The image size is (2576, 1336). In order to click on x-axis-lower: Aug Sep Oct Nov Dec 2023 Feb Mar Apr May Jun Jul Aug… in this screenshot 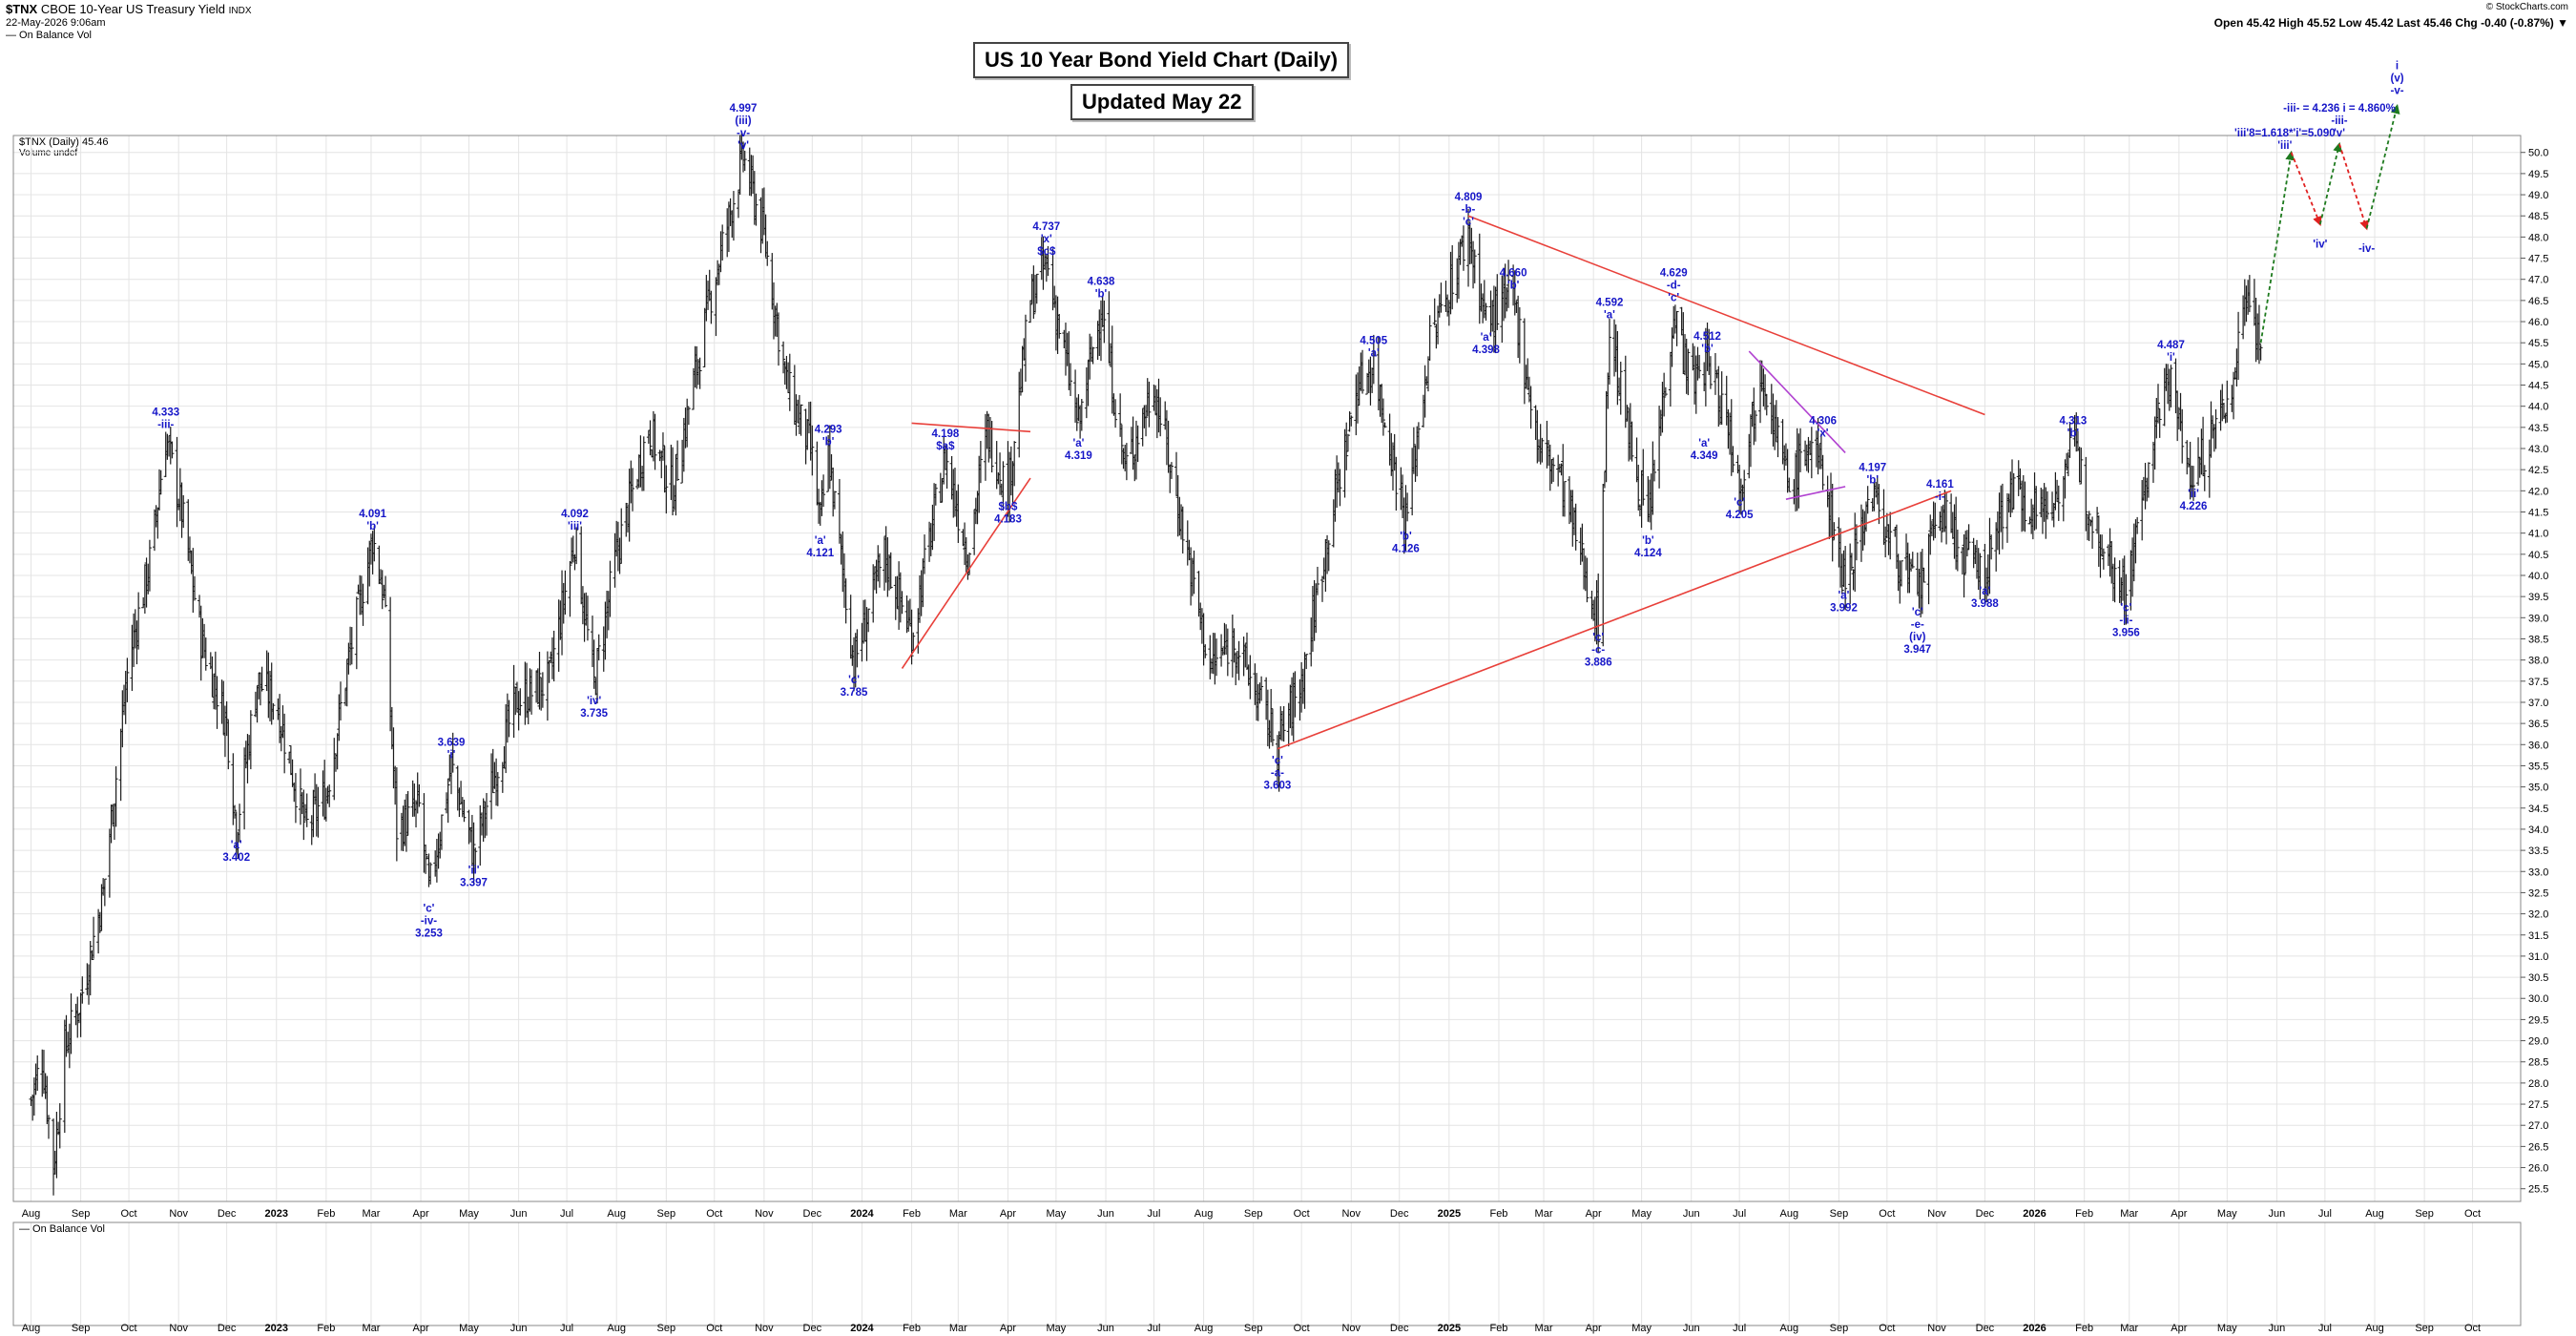, I will do `click(1251, 1328)`.